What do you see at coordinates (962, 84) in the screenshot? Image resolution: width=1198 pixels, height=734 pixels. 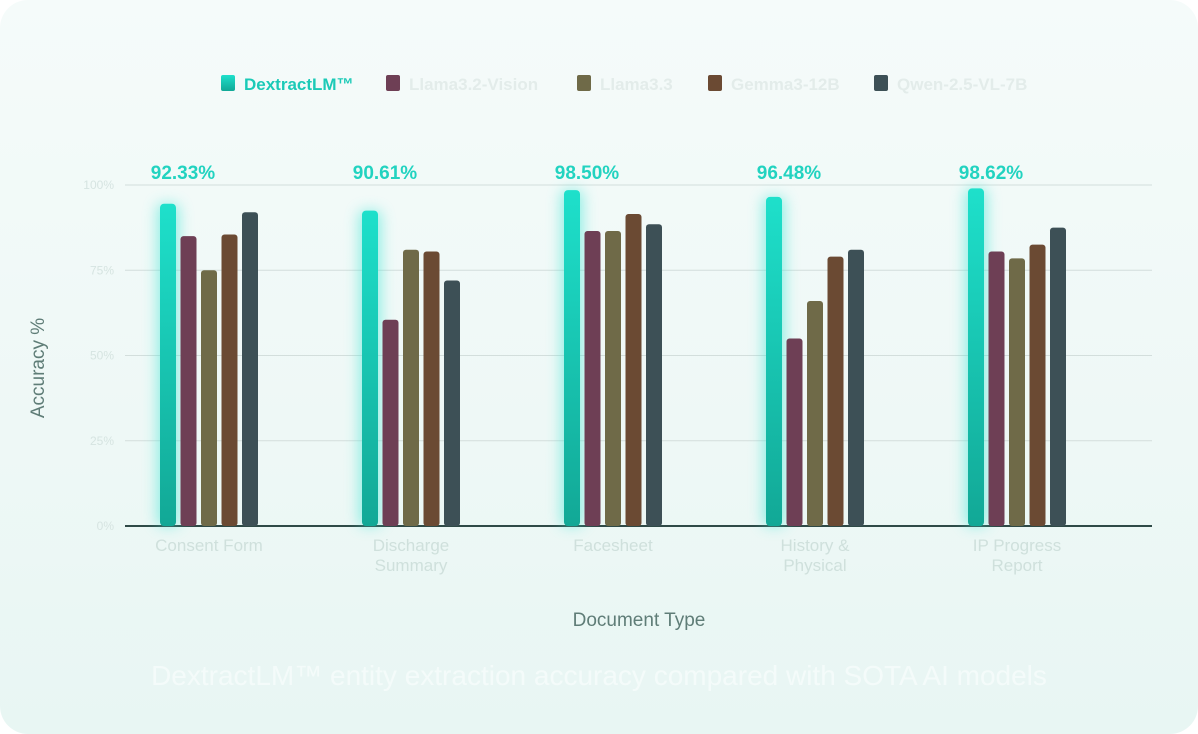 I see `legend-label: Qwen-2.5-VL-7B` at bounding box center [962, 84].